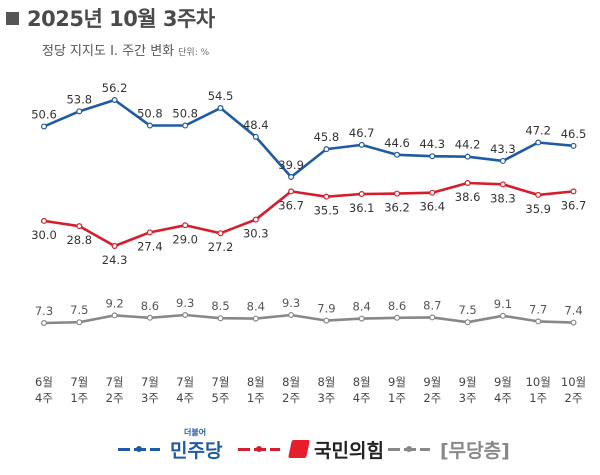 The image size is (600, 475). Describe the element at coordinates (108, 51) in the screenshot. I see `subtitle-text: 정당 지지도 Ⅰ. 주간 변화` at that location.